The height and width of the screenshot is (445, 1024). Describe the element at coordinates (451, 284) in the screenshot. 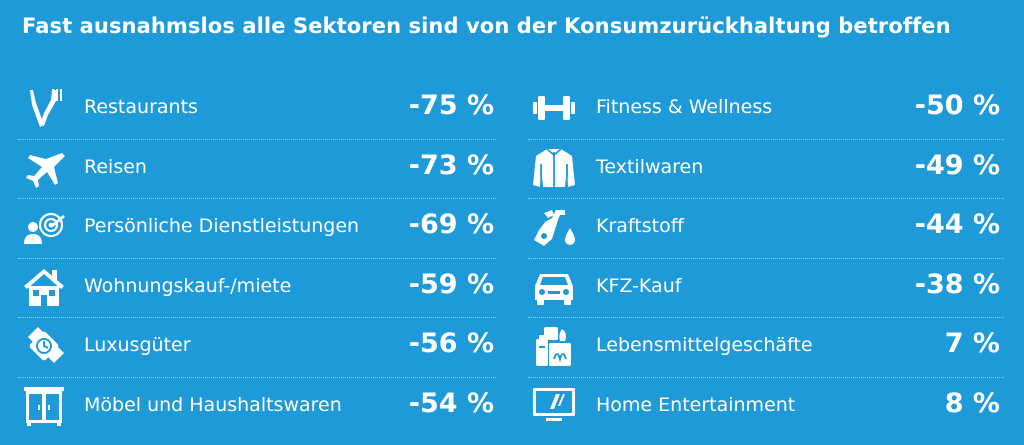

I see `value-label: -59 %` at that location.